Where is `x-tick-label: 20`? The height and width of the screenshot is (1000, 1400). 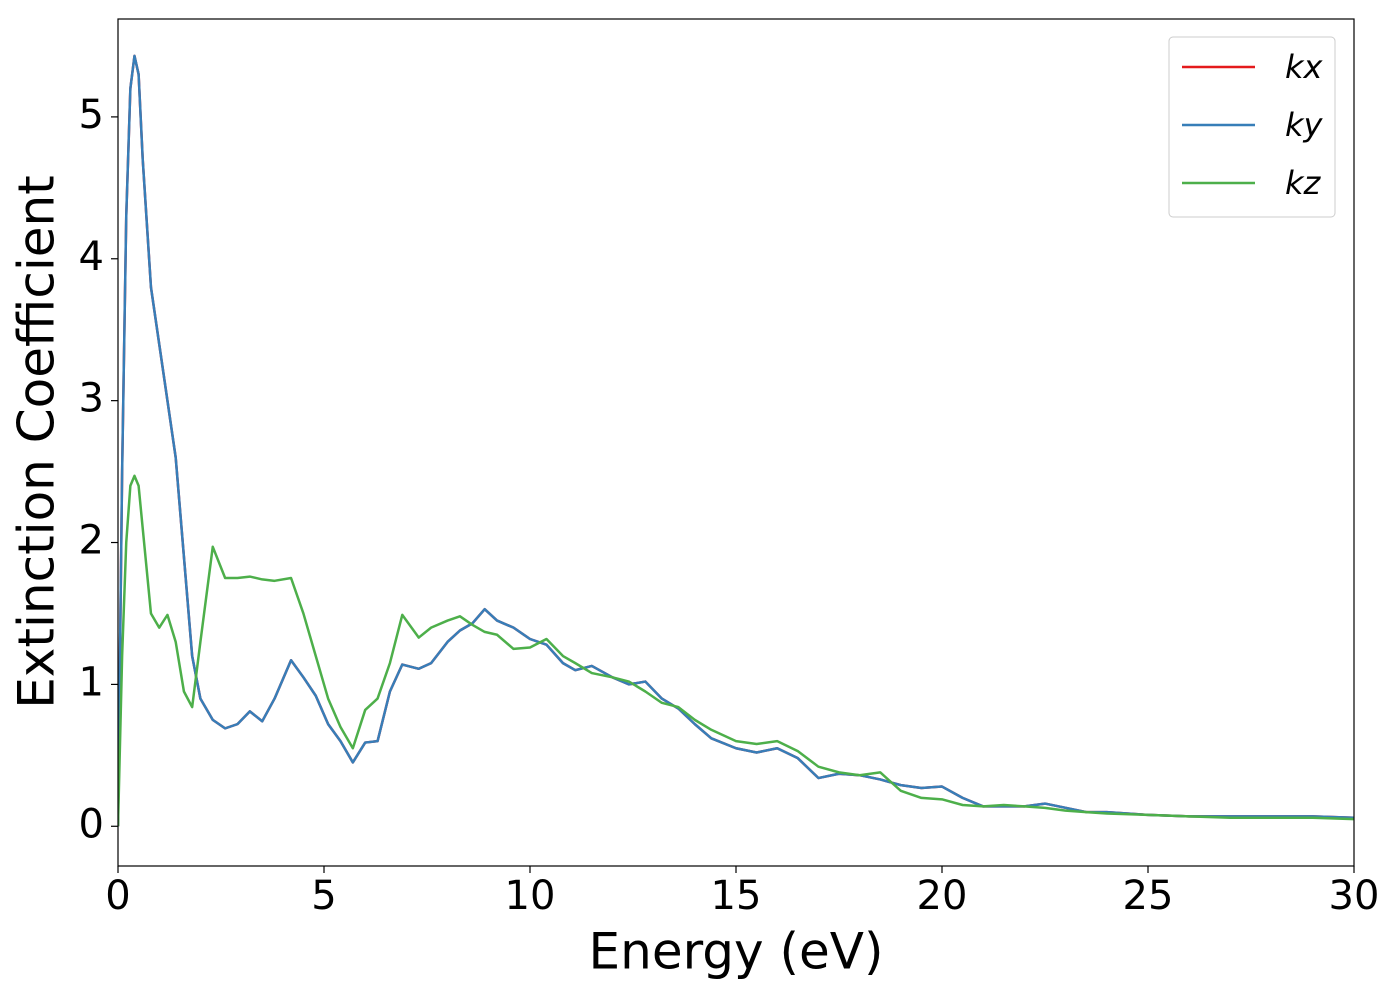 x-tick-label: 20 is located at coordinates (942, 896).